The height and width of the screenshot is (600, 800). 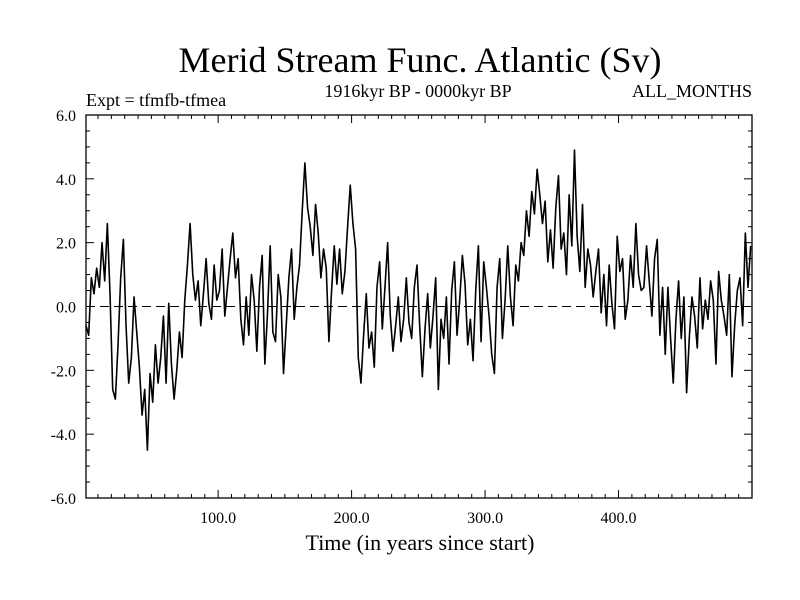 I want to click on experiment-label: Expt = tfmfb-tfmea, so click(x=156, y=100).